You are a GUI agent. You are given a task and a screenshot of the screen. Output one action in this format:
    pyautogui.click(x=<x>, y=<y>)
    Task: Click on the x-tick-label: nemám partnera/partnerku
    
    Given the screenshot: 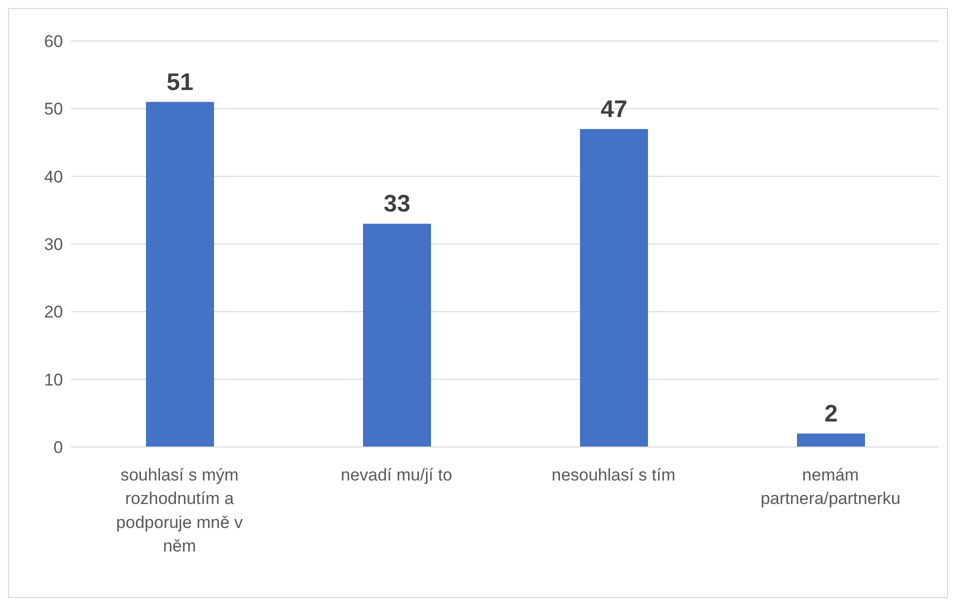 What is the action you would take?
    pyautogui.click(x=830, y=486)
    